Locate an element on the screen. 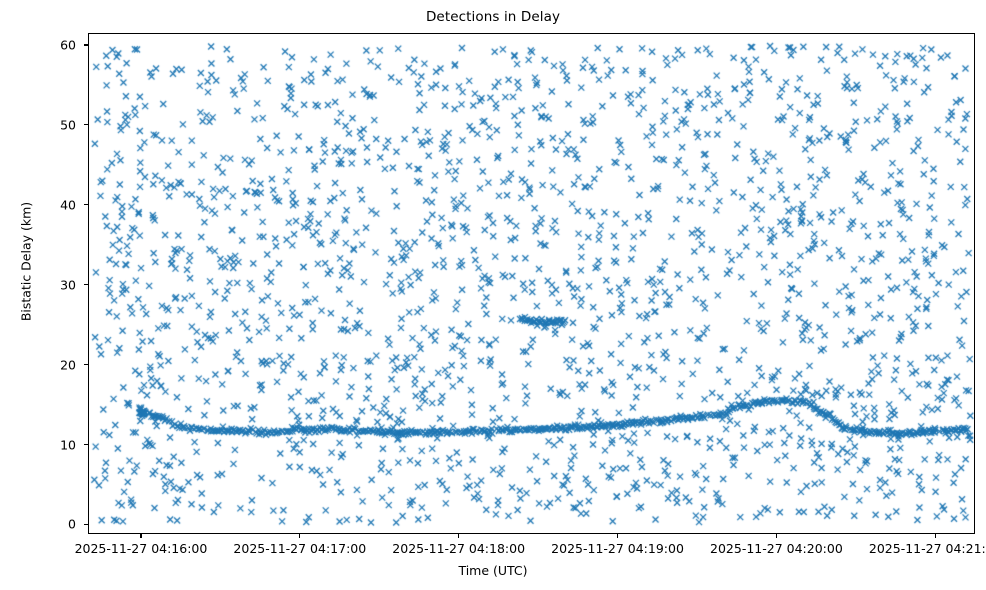 The height and width of the screenshot is (590, 986). x-tick-label: 2025-11-27 04:20:00 is located at coordinates (776, 548).